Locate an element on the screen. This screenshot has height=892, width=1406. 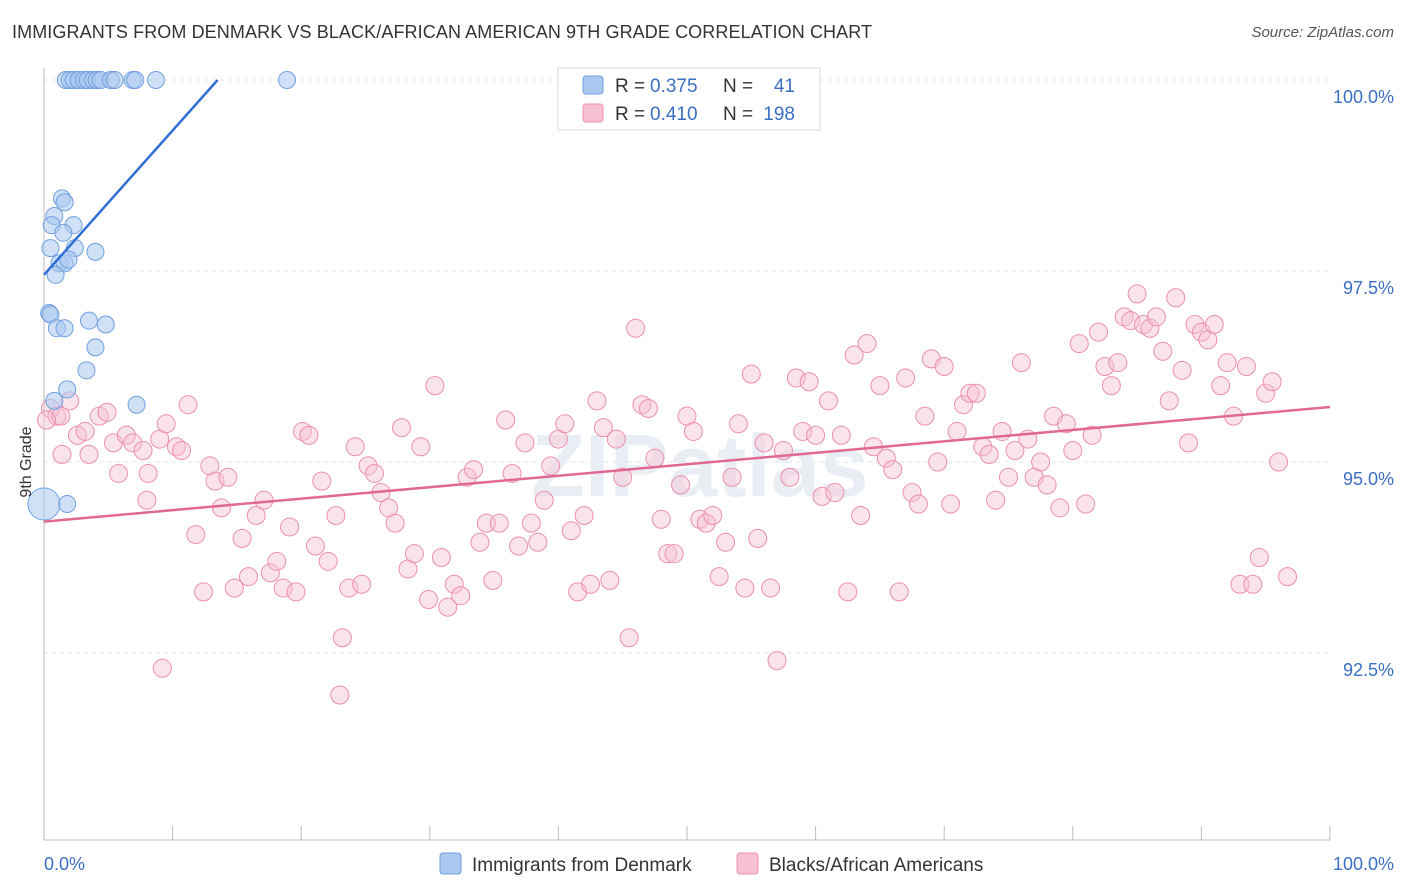
legend-n-value-2: 198 is located at coordinates (779, 114).